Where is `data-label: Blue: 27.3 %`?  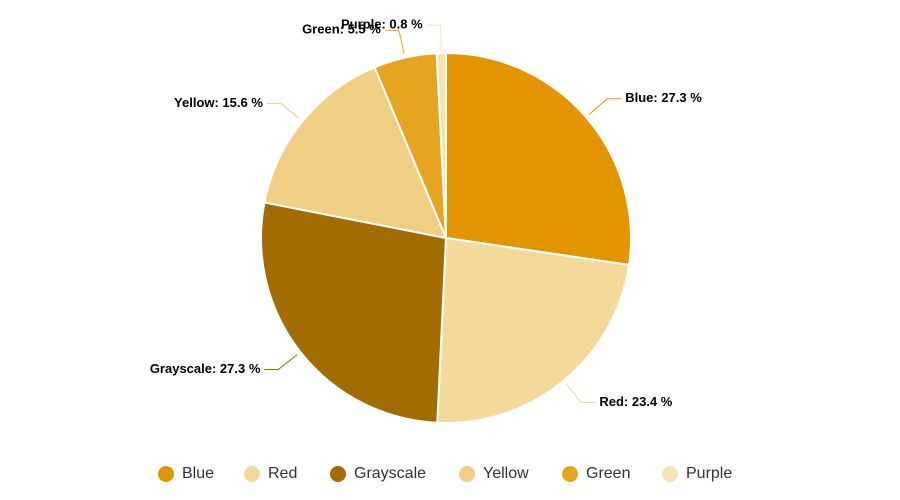
data-label: Blue: 27.3 % is located at coordinates (663, 97).